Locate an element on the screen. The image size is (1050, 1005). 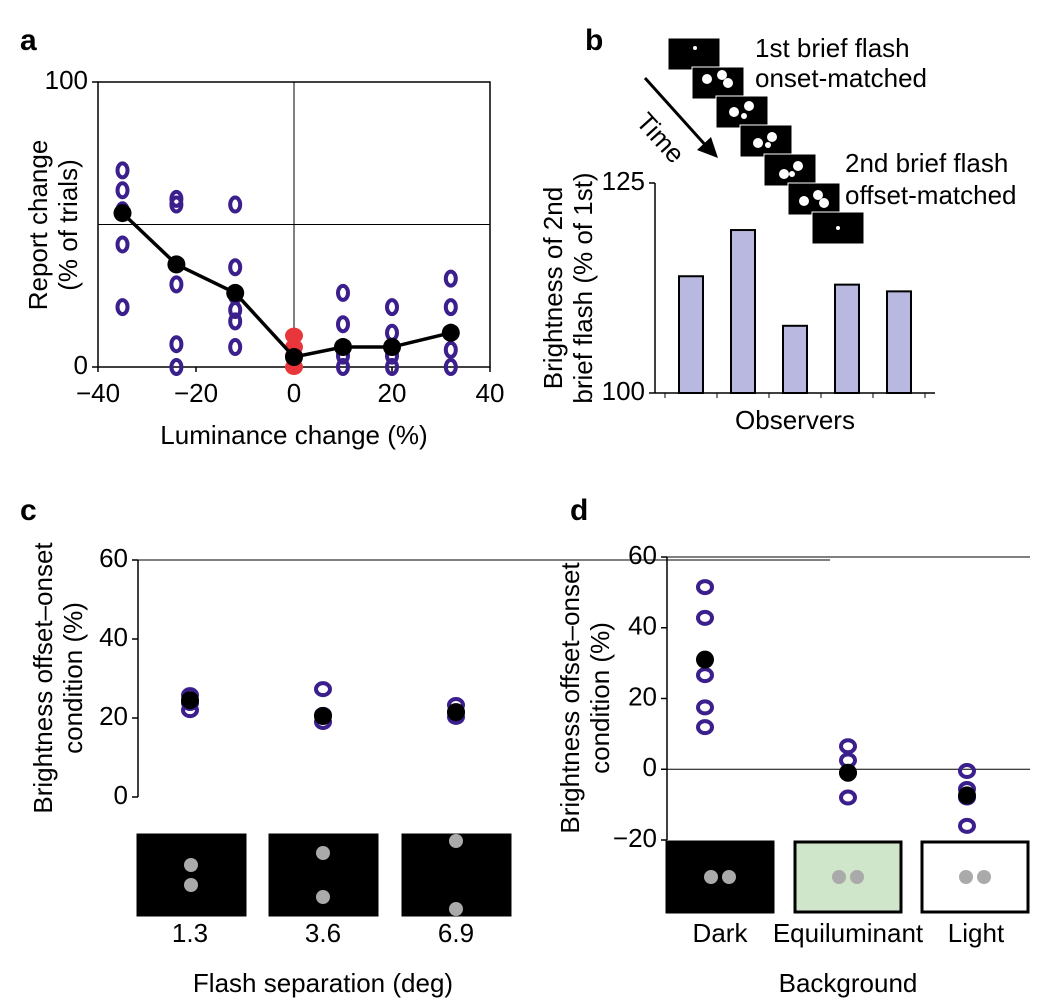
panel-label: c is located at coordinates (28, 510).